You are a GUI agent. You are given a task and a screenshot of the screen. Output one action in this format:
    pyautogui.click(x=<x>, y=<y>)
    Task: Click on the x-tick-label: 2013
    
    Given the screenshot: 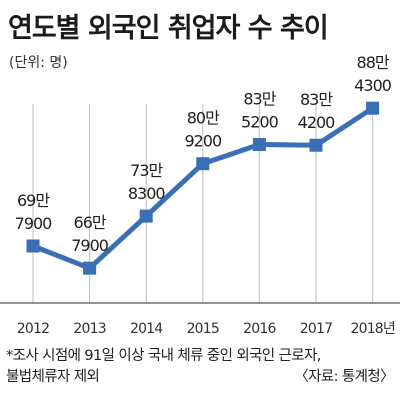 What is the action you would take?
    pyautogui.click(x=89, y=329)
    